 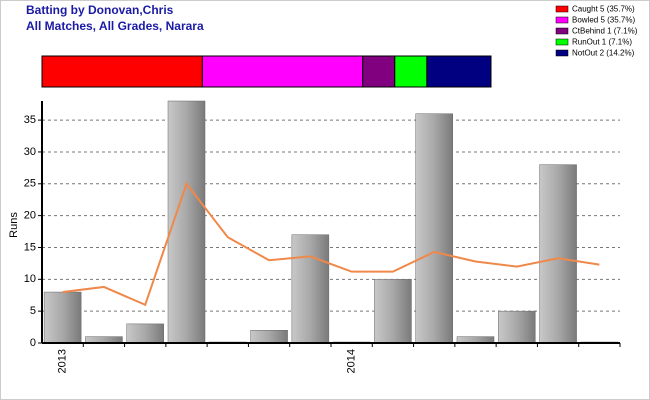 What do you see at coordinates (30, 247) in the screenshot?
I see `y-tick-label: 15` at bounding box center [30, 247].